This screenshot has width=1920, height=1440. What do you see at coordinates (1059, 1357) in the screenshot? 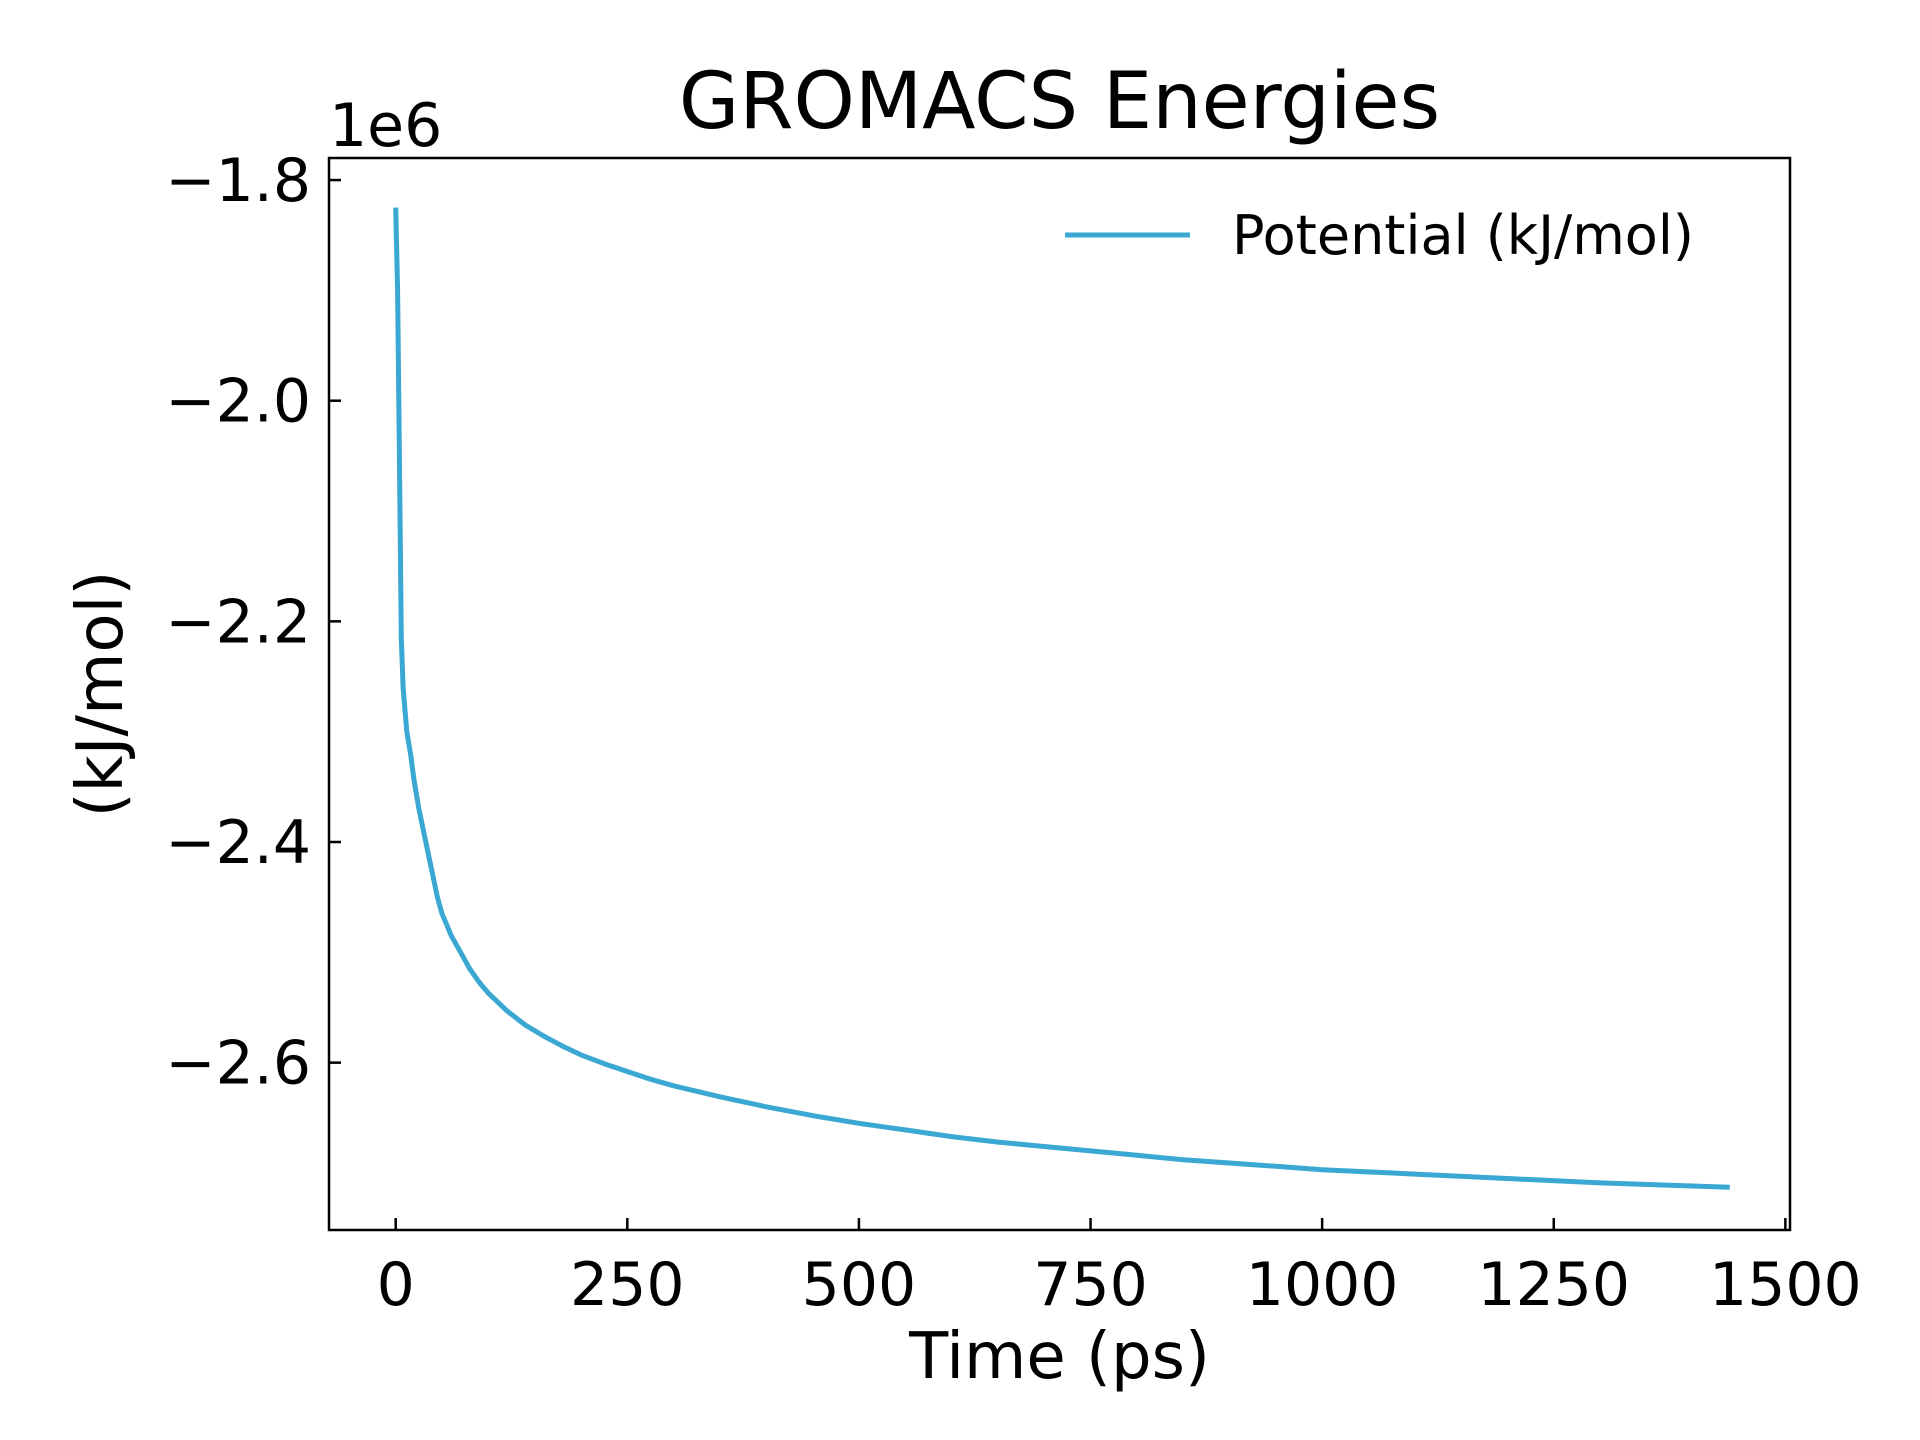
I see `x-axis-label: Time (ps)` at bounding box center [1059, 1357].